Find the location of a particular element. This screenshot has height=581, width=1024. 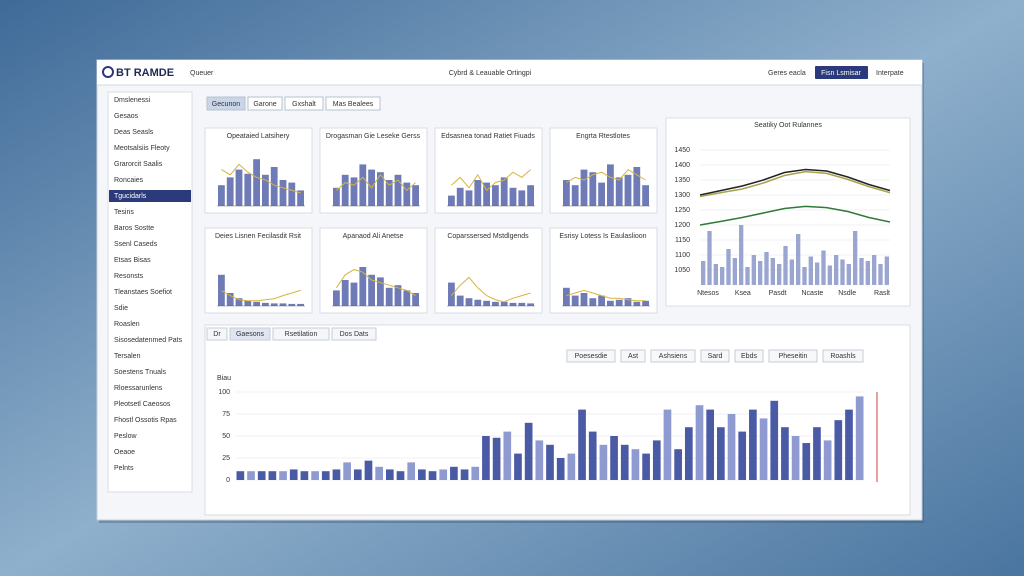

sidebar-item: Sisosedatenmed Pats is located at coordinates (148, 340).